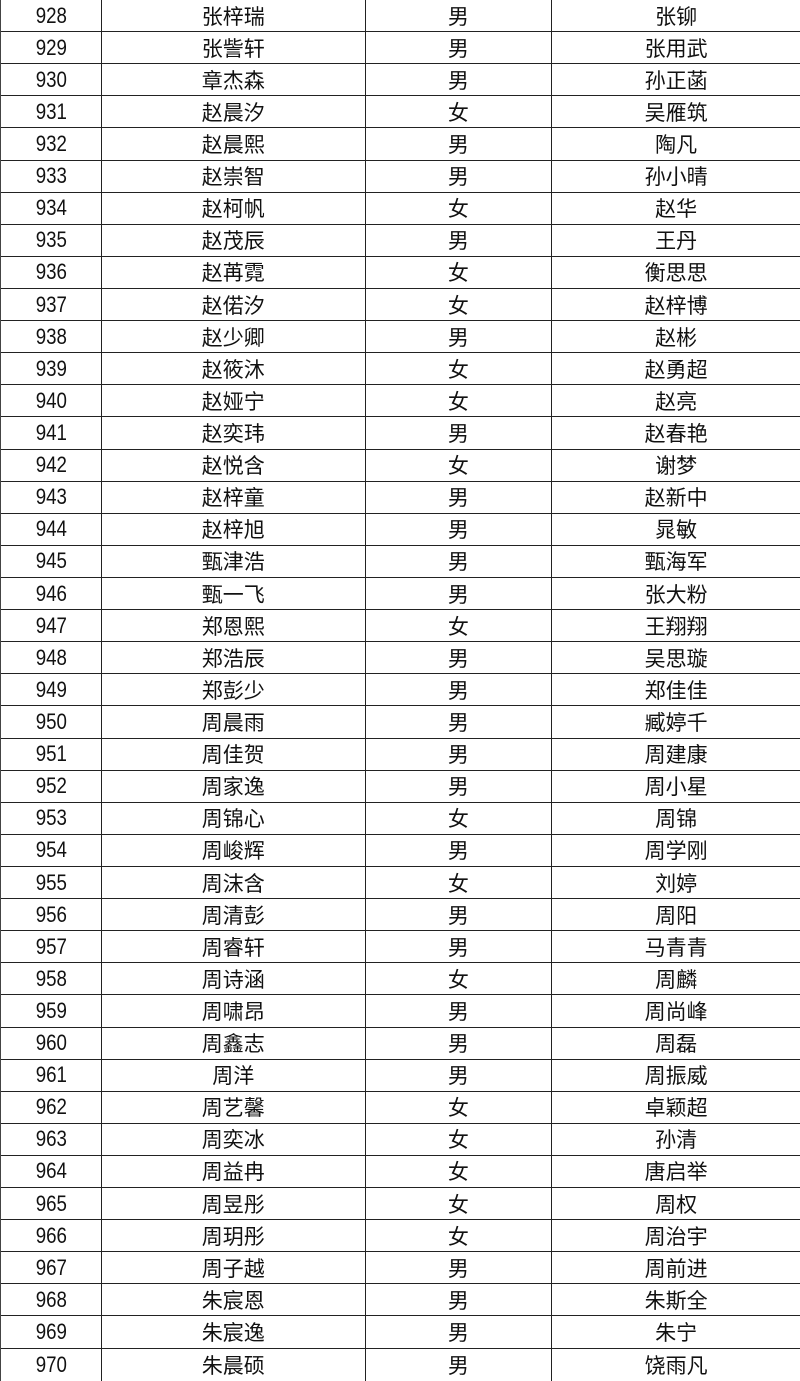 The image size is (800, 1381). What do you see at coordinates (234, 304) in the screenshot?
I see `student-name-cell: 赵偌汐` at bounding box center [234, 304].